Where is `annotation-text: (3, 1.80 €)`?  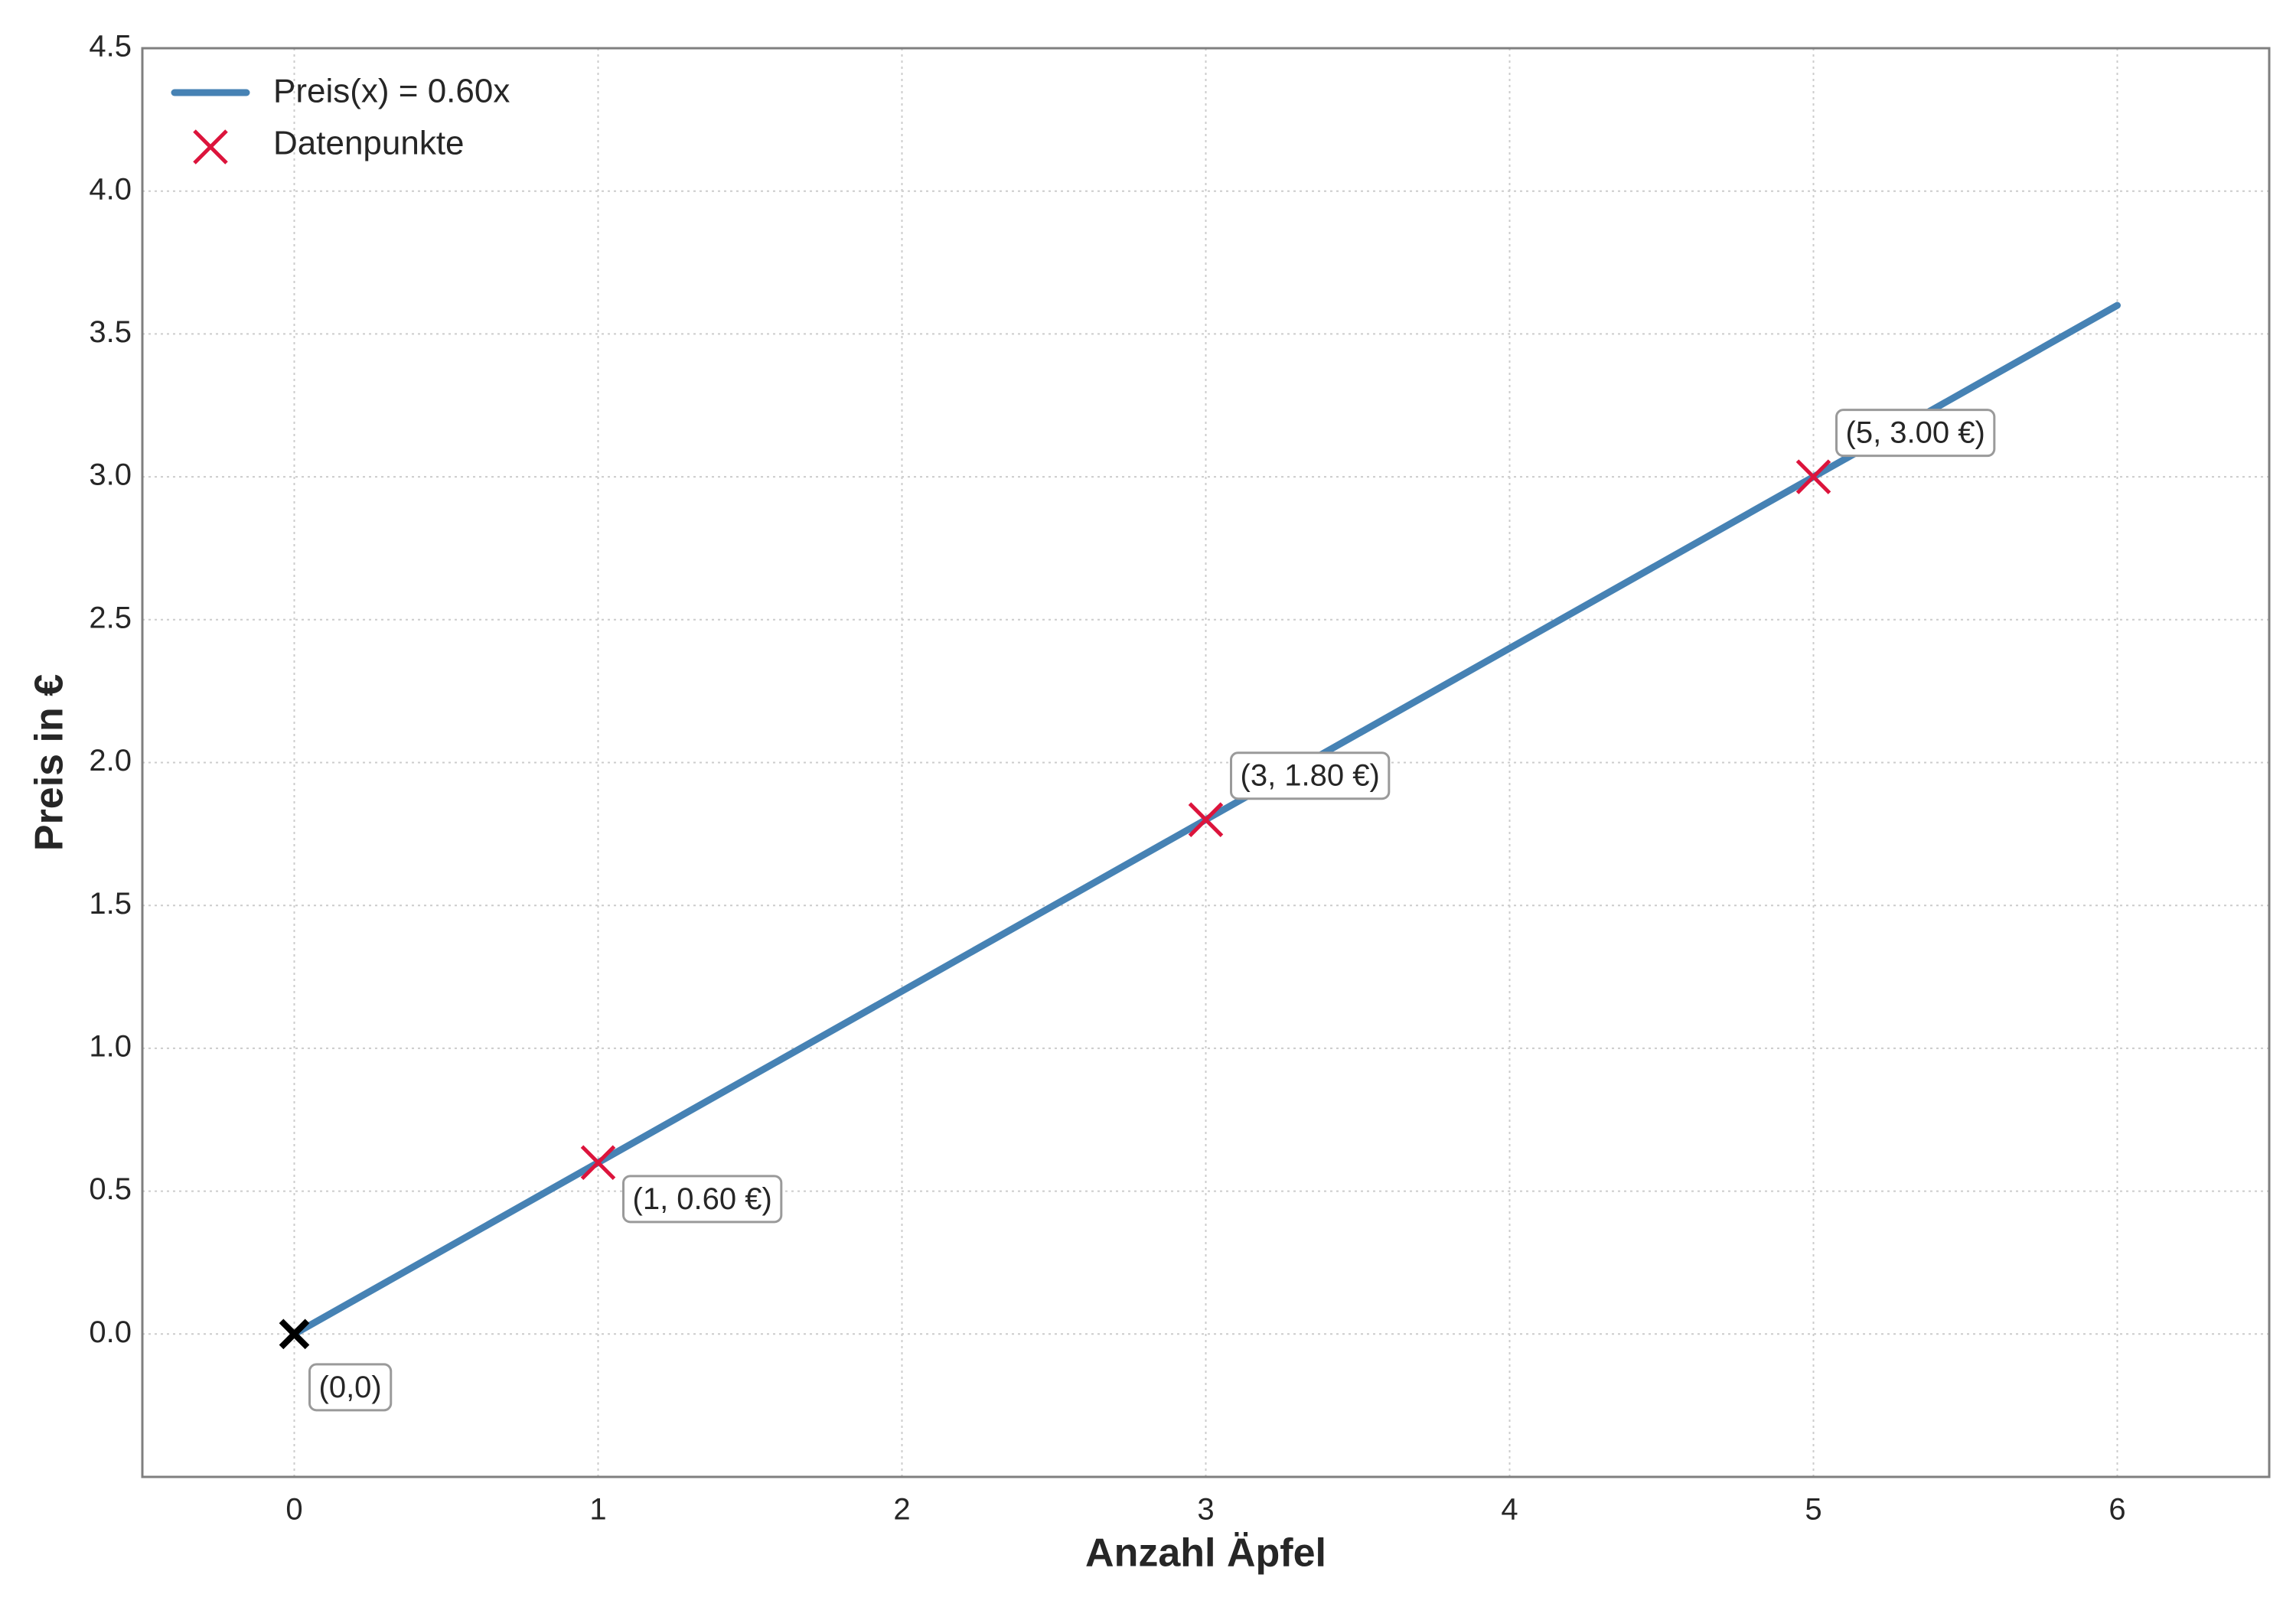 annotation-text: (3, 1.80 €) is located at coordinates (1310, 776).